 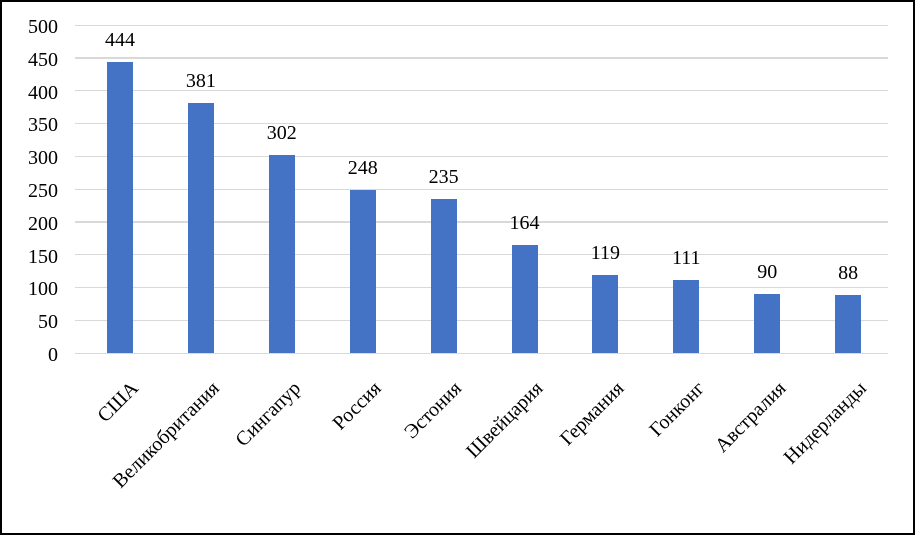 I want to click on y-axis-tick-label: 400, so click(x=43, y=92).